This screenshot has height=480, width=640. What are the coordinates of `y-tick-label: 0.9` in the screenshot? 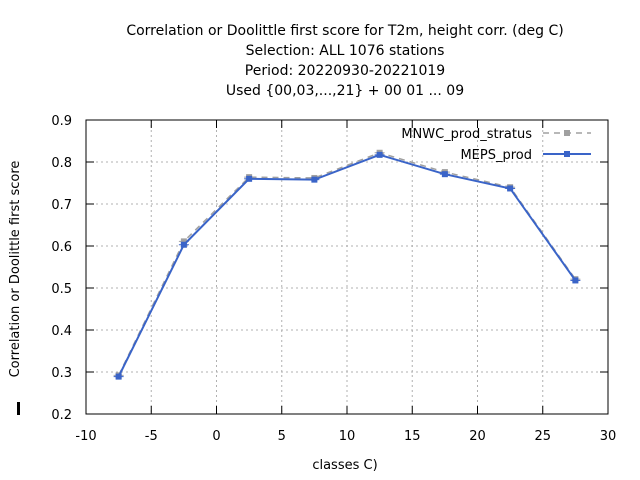 It's located at (61, 121).